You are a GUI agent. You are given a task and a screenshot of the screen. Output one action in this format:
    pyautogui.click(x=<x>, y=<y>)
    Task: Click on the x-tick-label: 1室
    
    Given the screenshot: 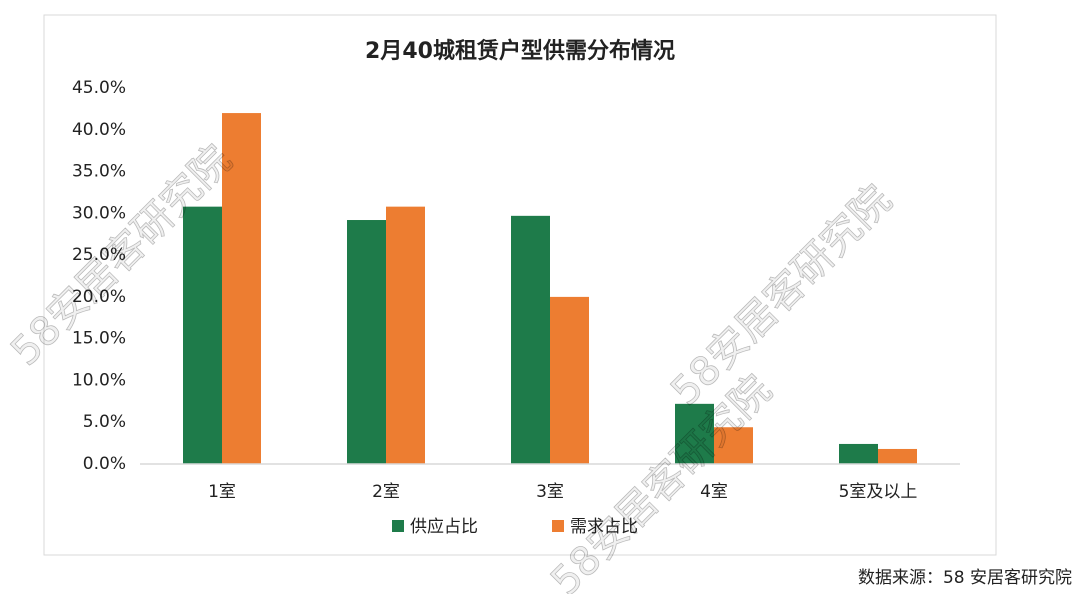 What is the action you would take?
    pyautogui.click(x=222, y=492)
    